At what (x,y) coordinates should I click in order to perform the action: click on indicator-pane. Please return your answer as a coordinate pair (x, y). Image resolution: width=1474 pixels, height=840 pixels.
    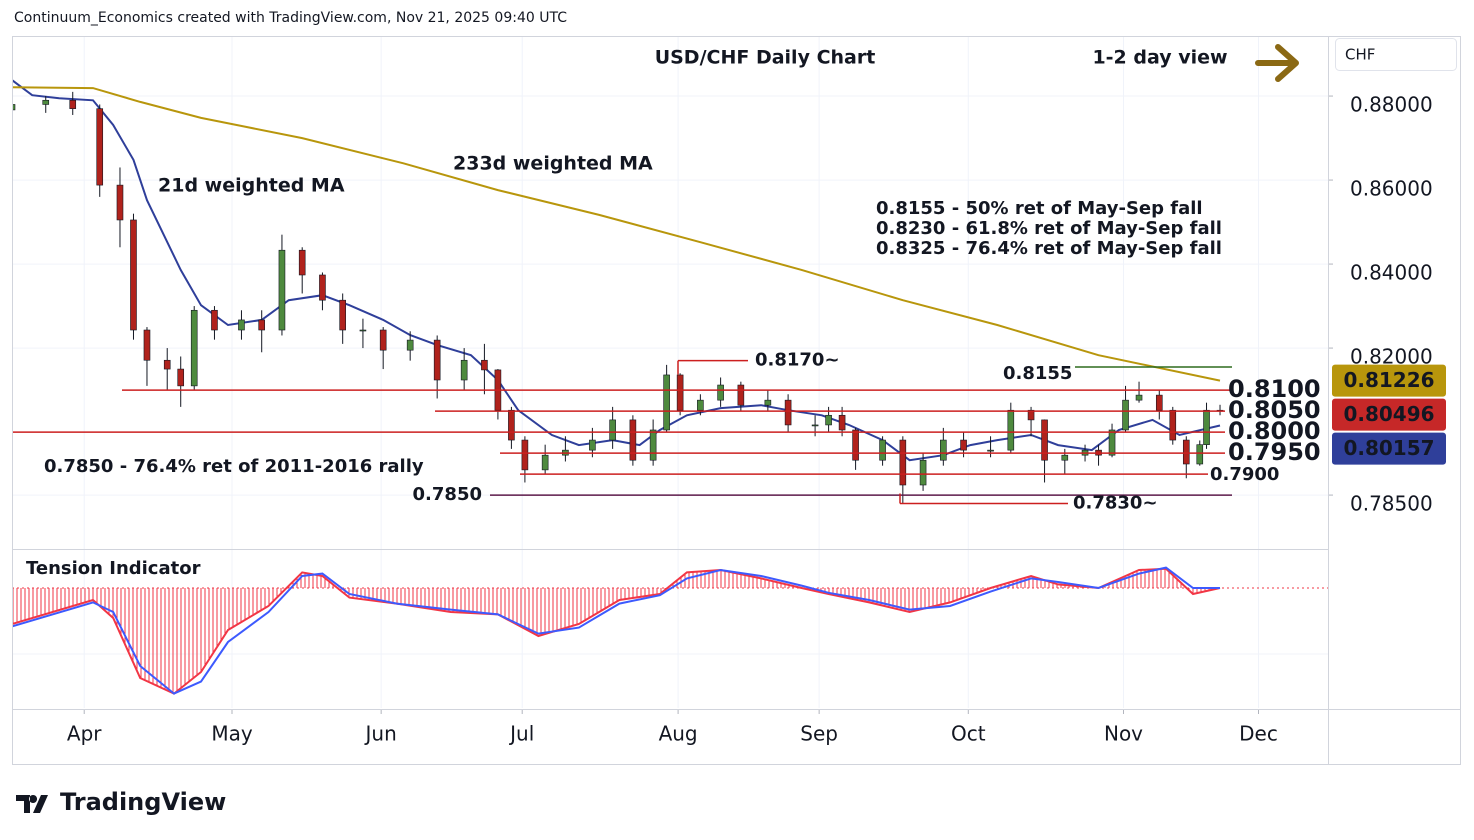
    Looking at the image, I should click on (670, 630).